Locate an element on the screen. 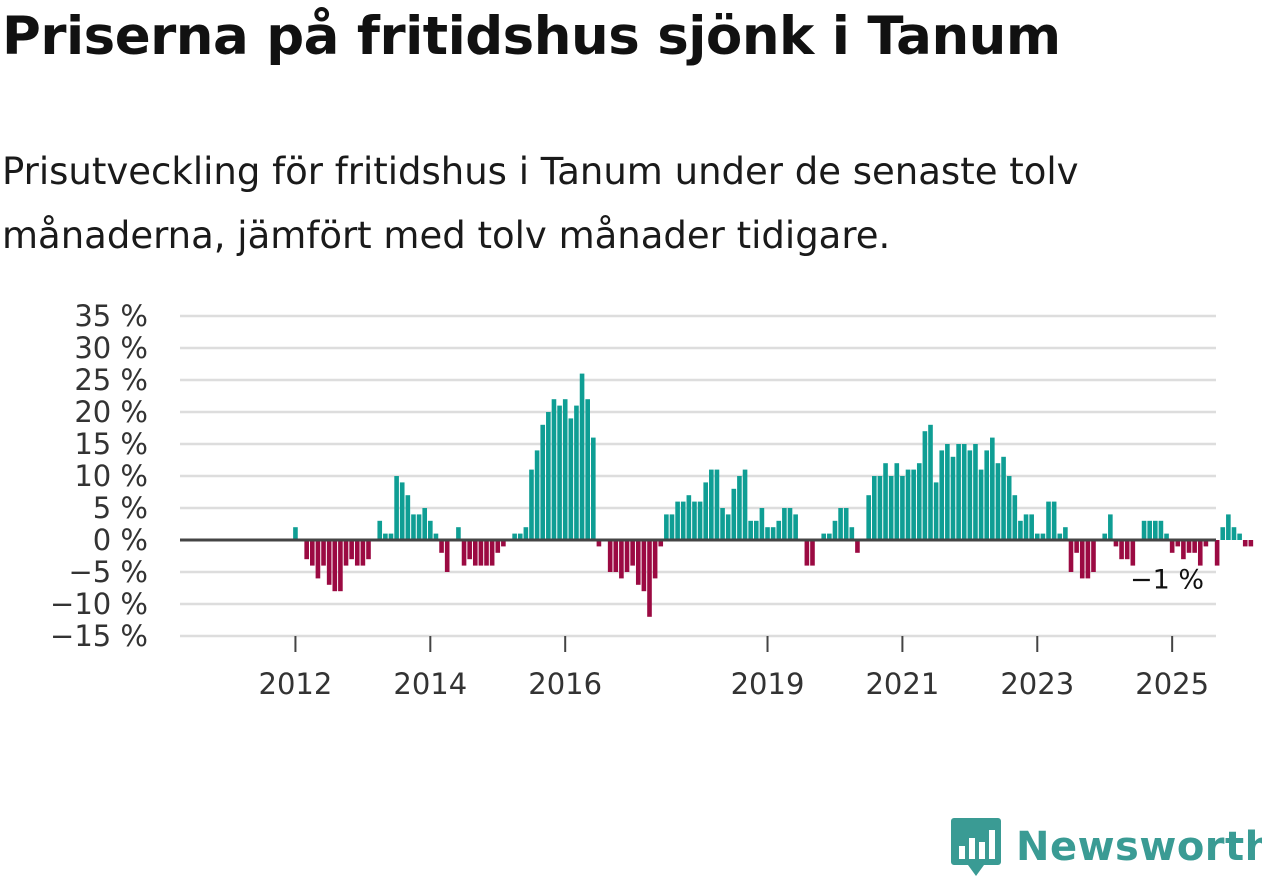  y-tick-label: 30 % is located at coordinates (111, 348).